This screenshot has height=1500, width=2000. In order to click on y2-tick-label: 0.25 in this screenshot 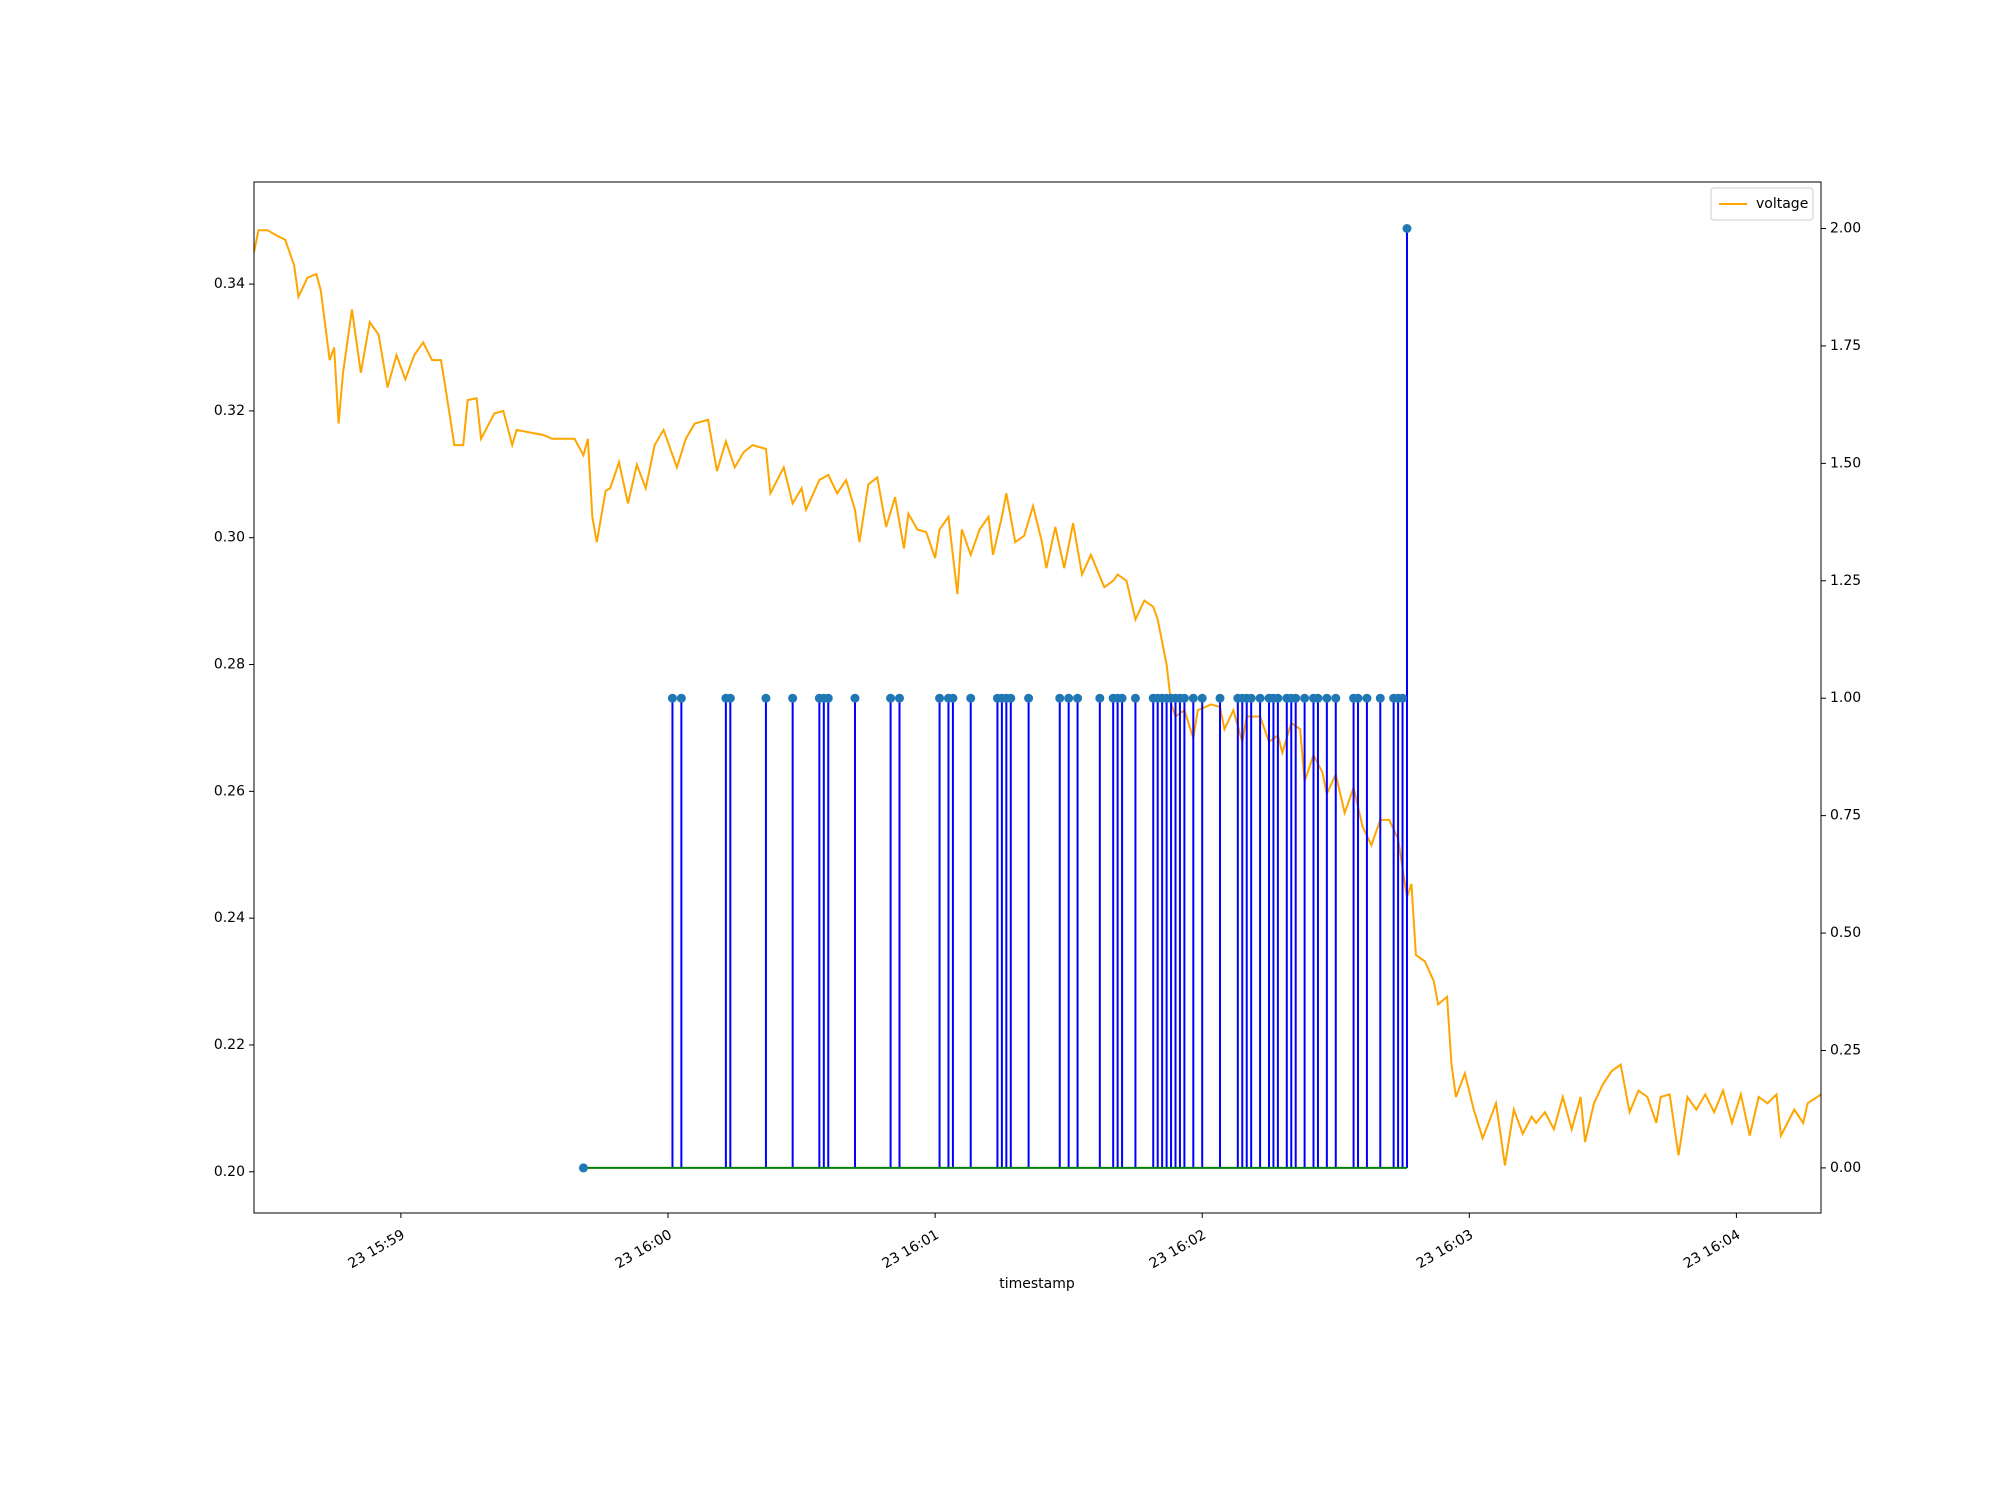, I will do `click(1845, 1050)`.